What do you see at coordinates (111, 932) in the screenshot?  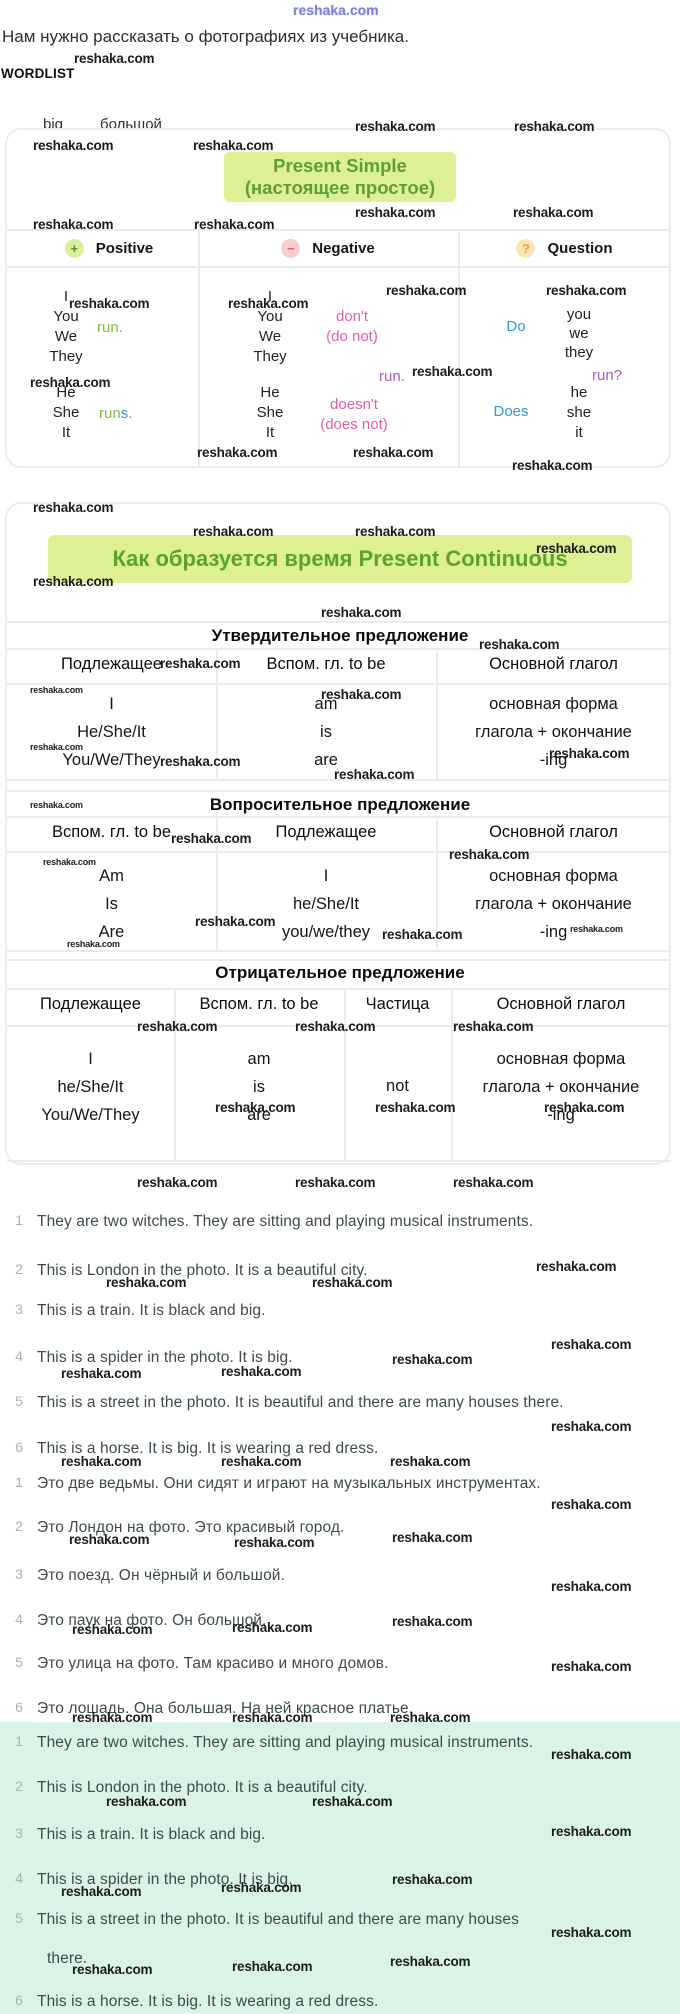 I see `table-cell-line: Are` at bounding box center [111, 932].